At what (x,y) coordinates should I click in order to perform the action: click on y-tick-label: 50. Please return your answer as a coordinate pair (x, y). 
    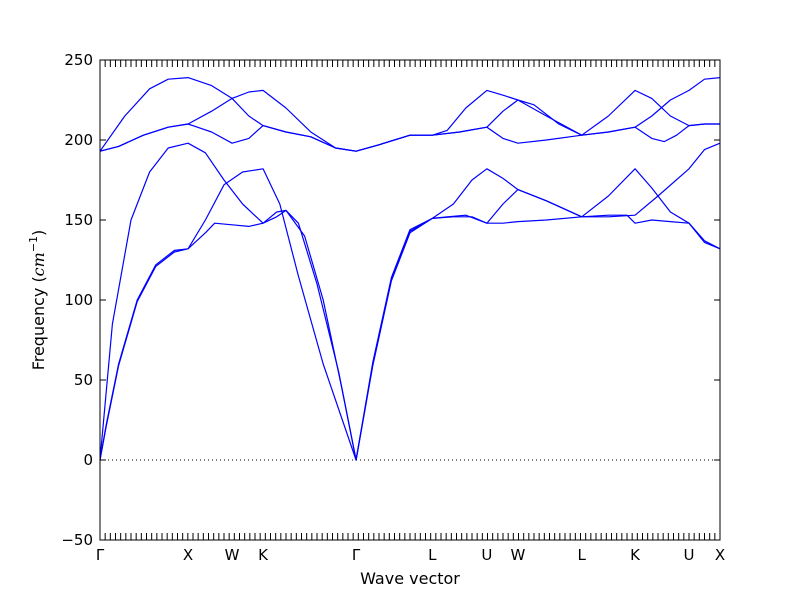
    Looking at the image, I should click on (83, 380).